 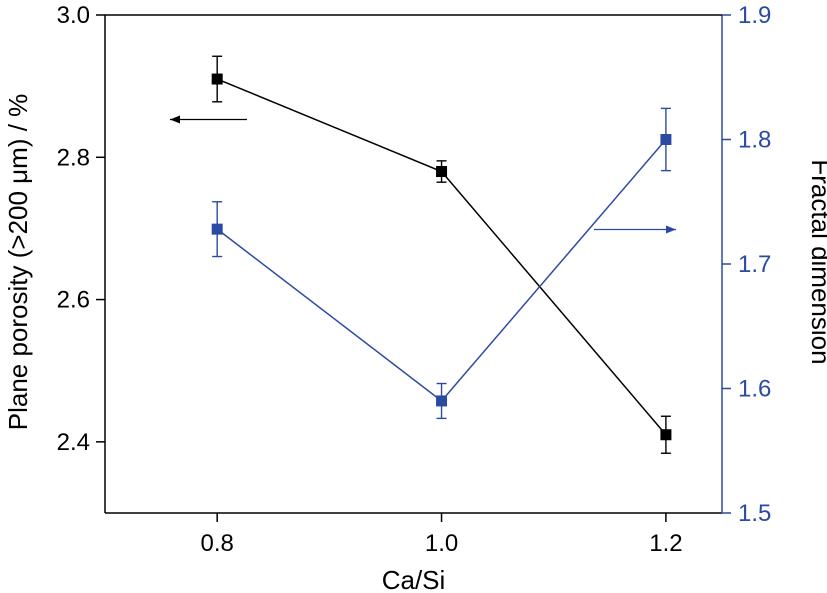 What do you see at coordinates (635, 229) in the screenshot?
I see `right-axis-arrow` at bounding box center [635, 229].